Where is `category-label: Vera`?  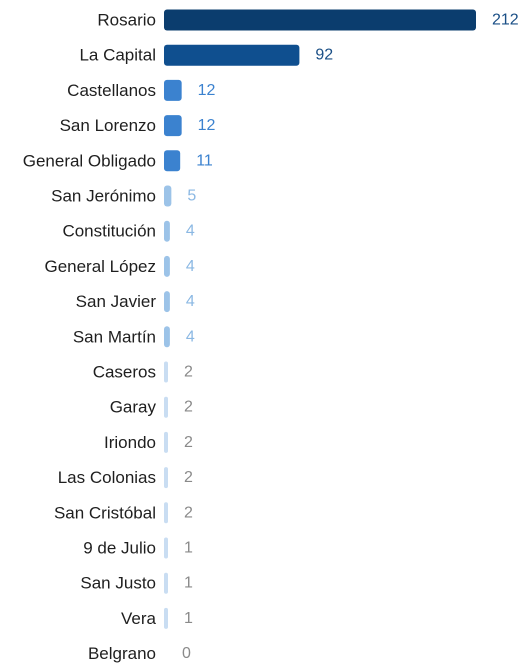
category-label: Vera is located at coordinates (139, 618).